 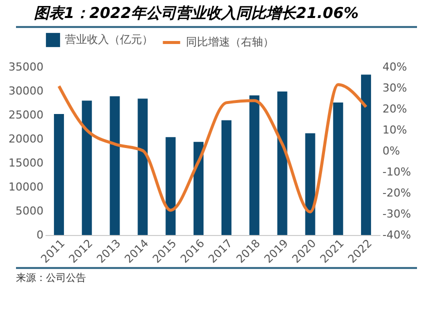 I want to click on y-tick-label: 35000, so click(x=26, y=67).